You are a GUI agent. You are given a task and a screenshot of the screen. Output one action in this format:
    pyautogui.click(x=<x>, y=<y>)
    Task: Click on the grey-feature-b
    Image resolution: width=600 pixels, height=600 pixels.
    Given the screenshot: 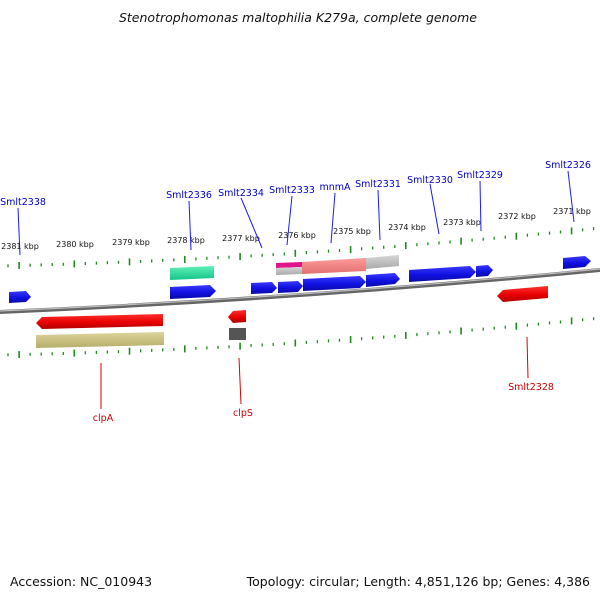 What is the action you would take?
    pyautogui.click(x=382, y=262)
    